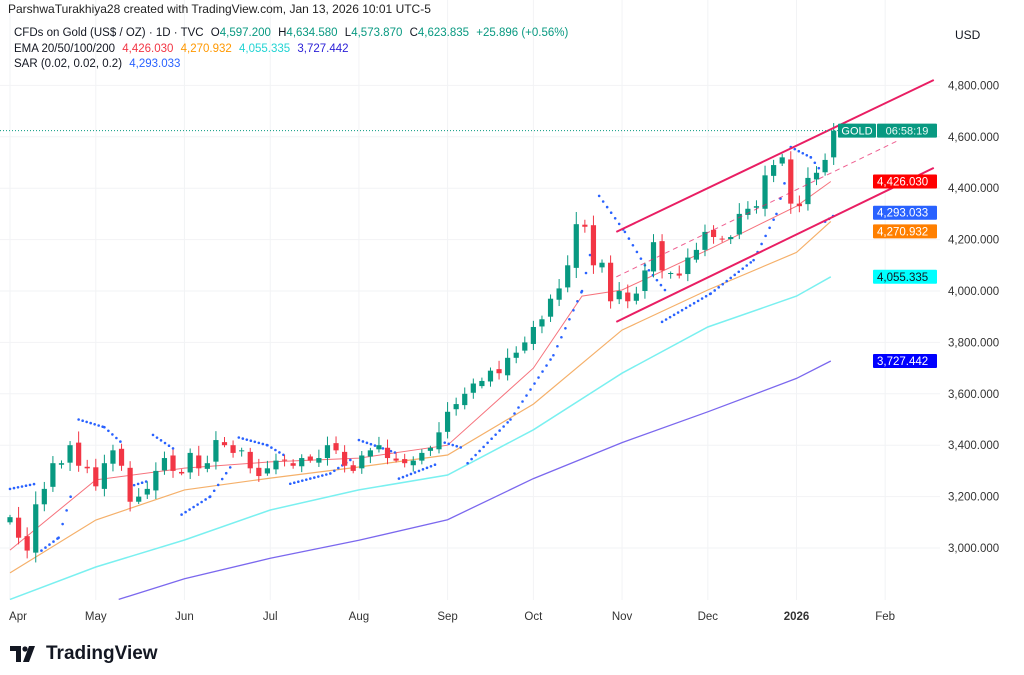 Image resolution: width=1024 pixels, height=675 pixels. I want to click on symbol-title: CFDs on Gold (US$ / OZ) · 1D · TVC, so click(109, 33).